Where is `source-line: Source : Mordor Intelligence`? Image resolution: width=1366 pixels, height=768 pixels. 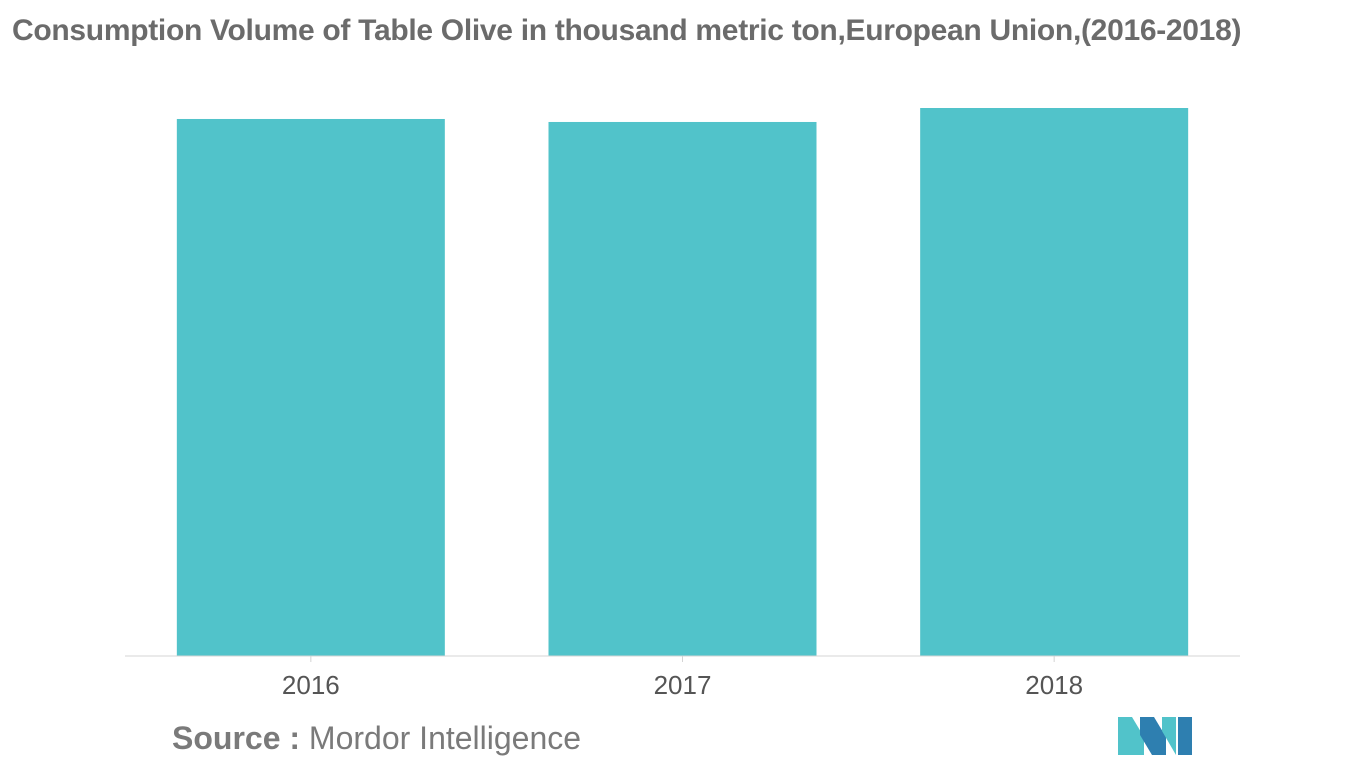
source-line: Source : Mordor Intelligence is located at coordinates (376, 738).